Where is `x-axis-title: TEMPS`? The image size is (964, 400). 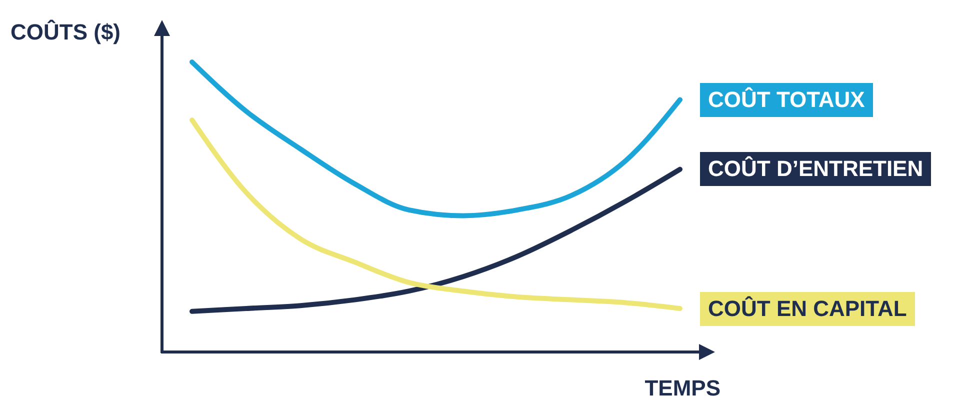
x-axis-title: TEMPS is located at coordinates (682, 388).